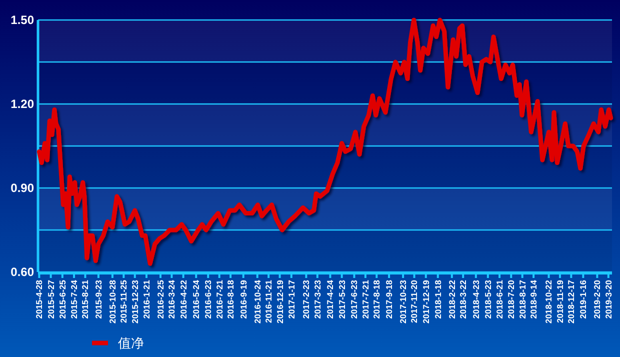  Describe the element at coordinates (131, 343) in the screenshot. I see `legend-label: 值净` at that location.